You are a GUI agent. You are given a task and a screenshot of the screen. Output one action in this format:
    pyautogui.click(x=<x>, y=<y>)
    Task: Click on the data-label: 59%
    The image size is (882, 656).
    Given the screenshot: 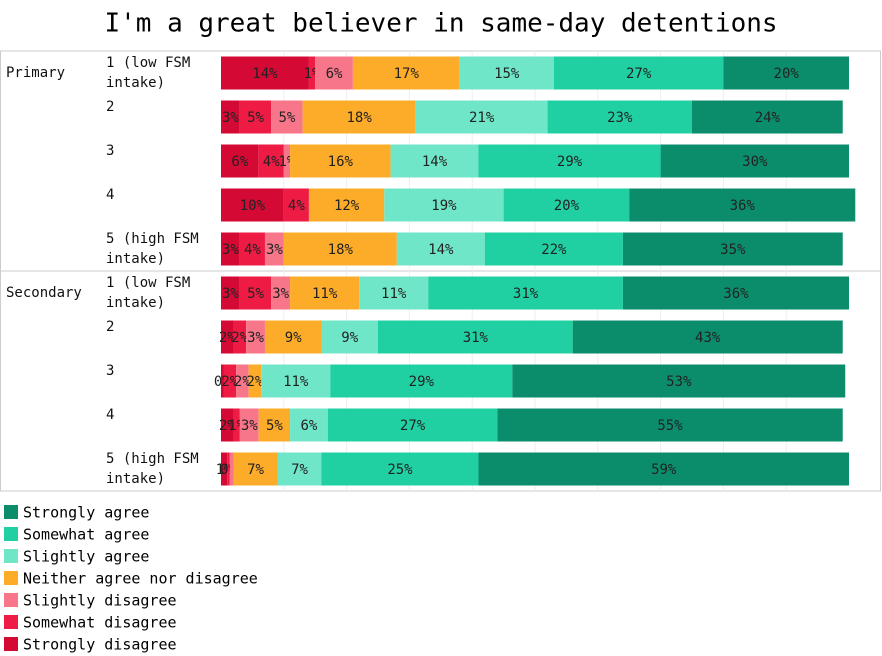 What is the action you would take?
    pyautogui.click(x=664, y=470)
    